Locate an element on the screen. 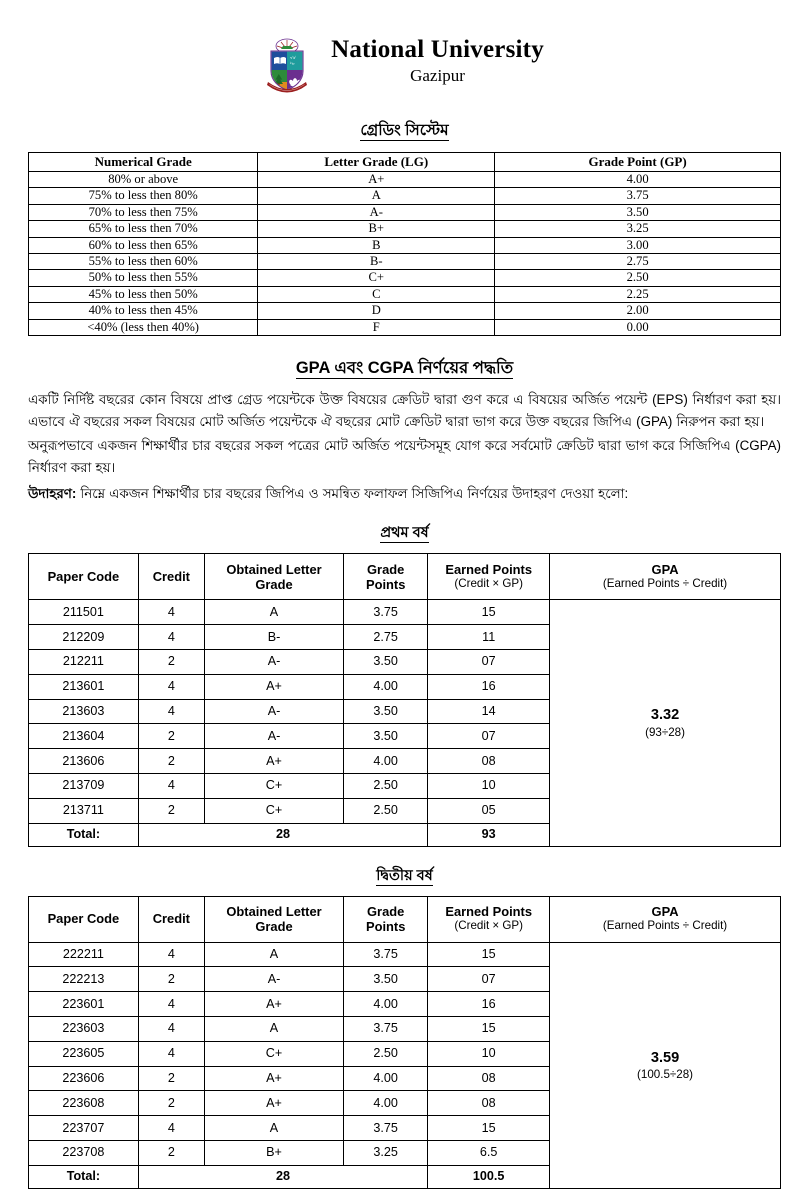 This screenshot has height=1189, width=809. year2-title-text: দ্বিতীয় বর্ষ is located at coordinates (404, 876).